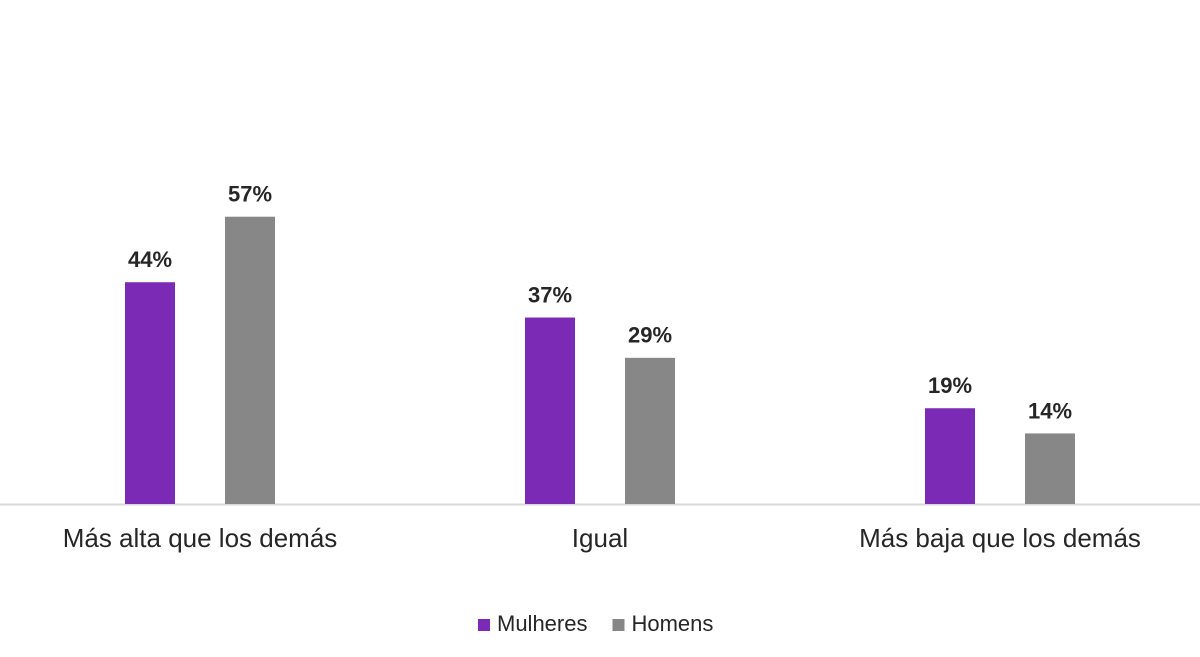 Image resolution: width=1200 pixels, height=657 pixels. Describe the element at coordinates (1000, 538) in the screenshot. I see `x-tick-label: Más baja que los demás` at that location.